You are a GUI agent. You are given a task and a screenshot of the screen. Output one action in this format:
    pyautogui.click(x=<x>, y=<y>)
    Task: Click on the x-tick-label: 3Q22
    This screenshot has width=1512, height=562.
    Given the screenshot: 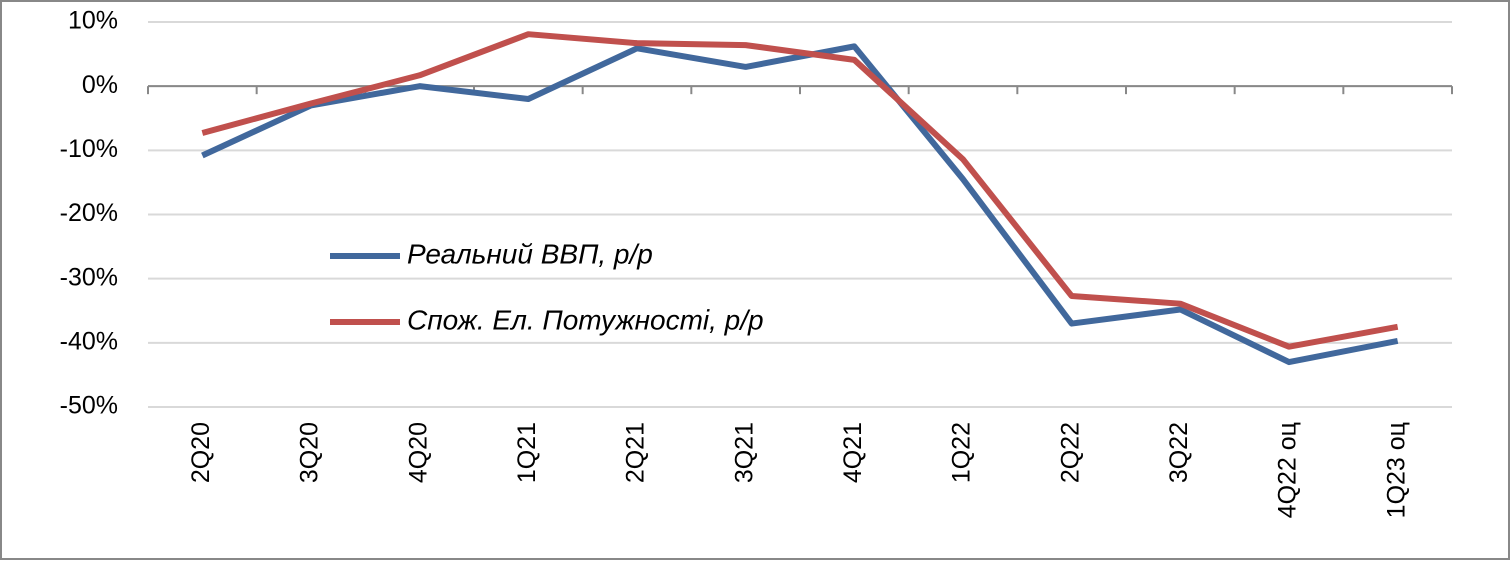 What is the action you would take?
    pyautogui.click(x=1179, y=452)
    